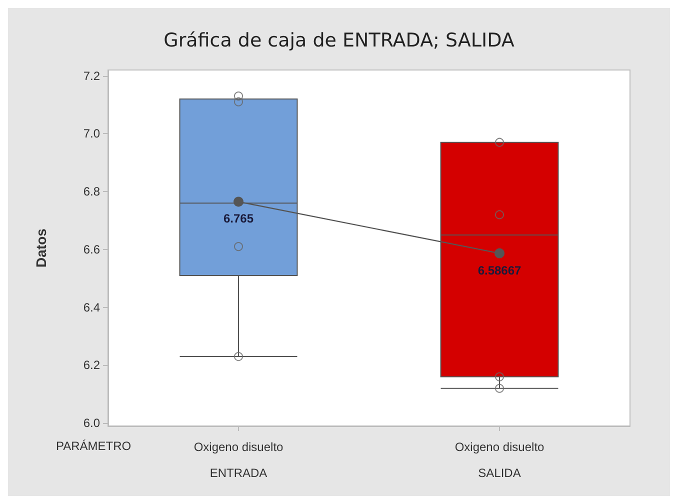  What do you see at coordinates (91, 75) in the screenshot?
I see `y-tick-label: 7.2` at bounding box center [91, 75].